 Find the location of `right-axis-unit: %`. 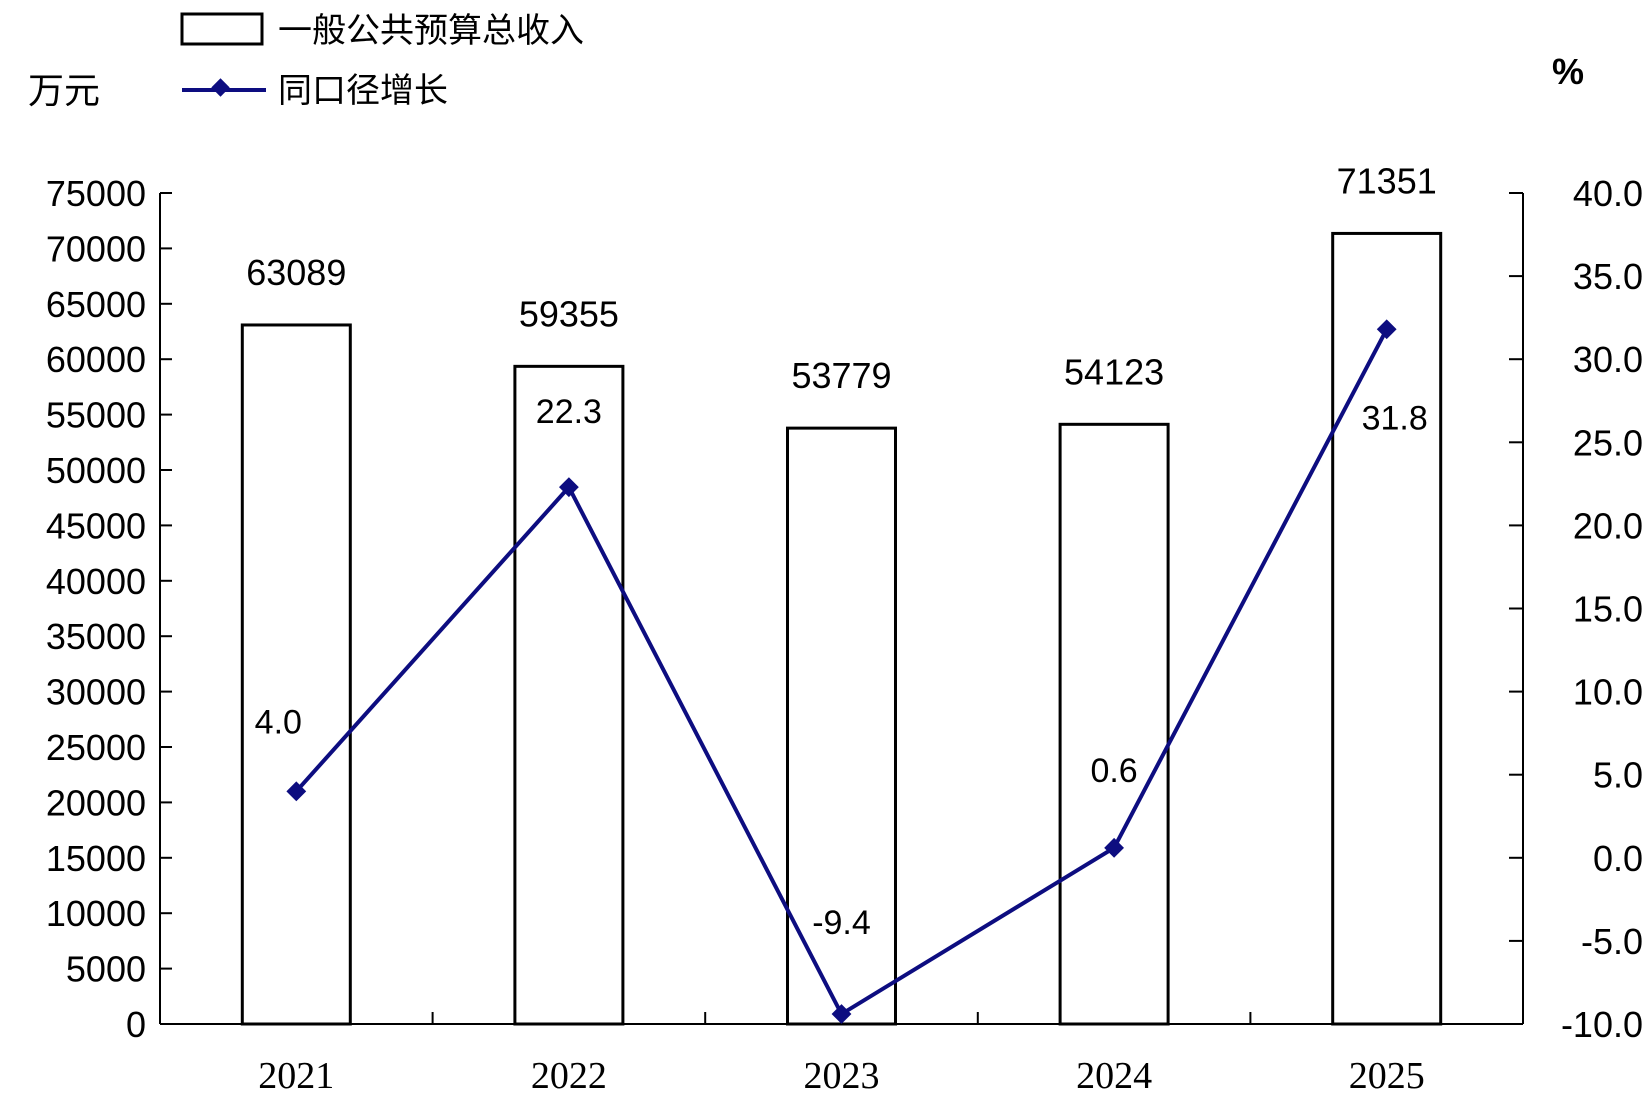

right-axis-unit: % is located at coordinates (1568, 71).